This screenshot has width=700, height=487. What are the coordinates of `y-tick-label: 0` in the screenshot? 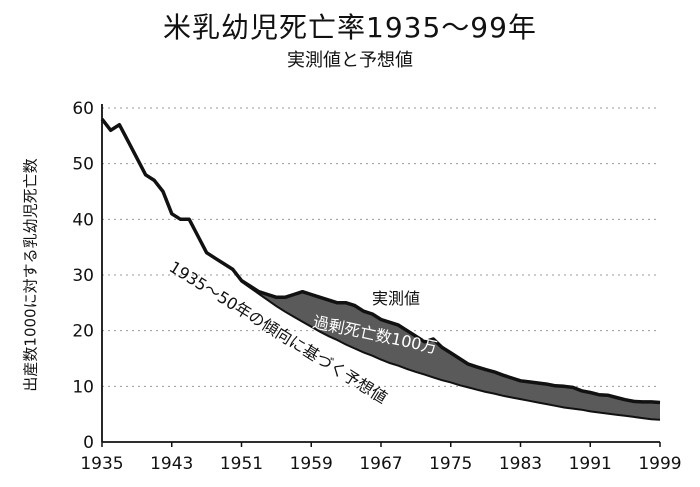 It's located at (88, 443).